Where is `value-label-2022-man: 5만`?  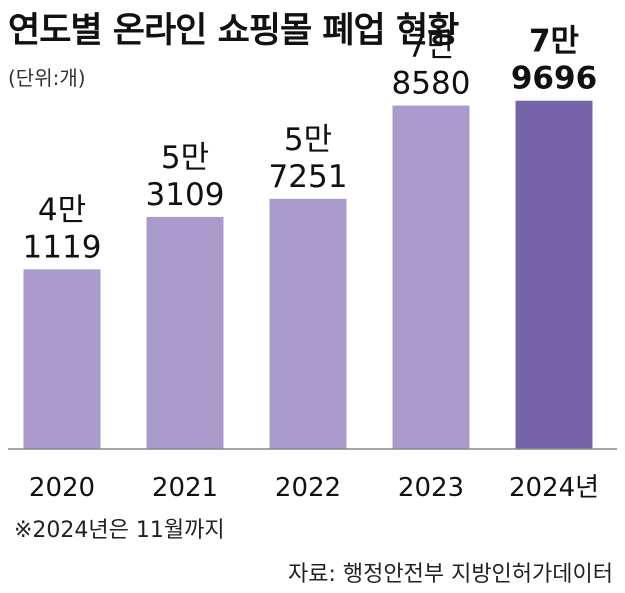
value-label-2022-man: 5만 is located at coordinates (308, 140).